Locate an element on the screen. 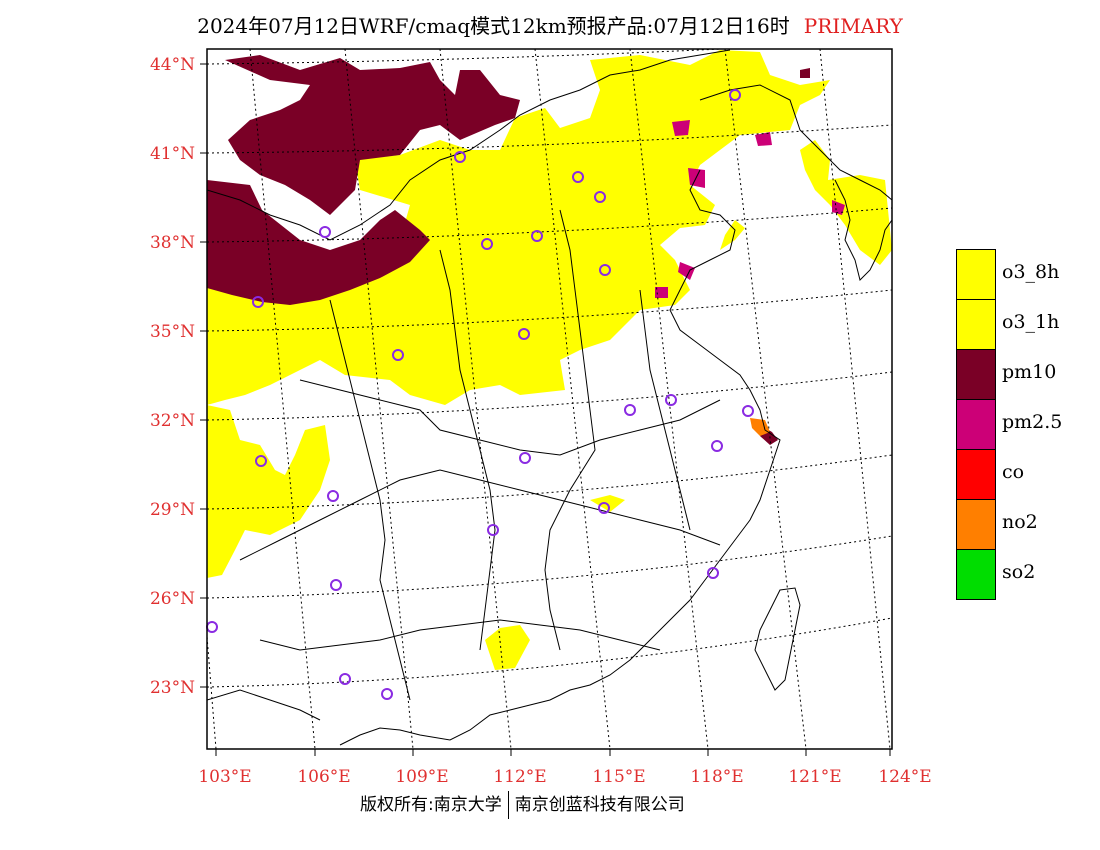  lon-label: 124°E is located at coordinates (904, 777).